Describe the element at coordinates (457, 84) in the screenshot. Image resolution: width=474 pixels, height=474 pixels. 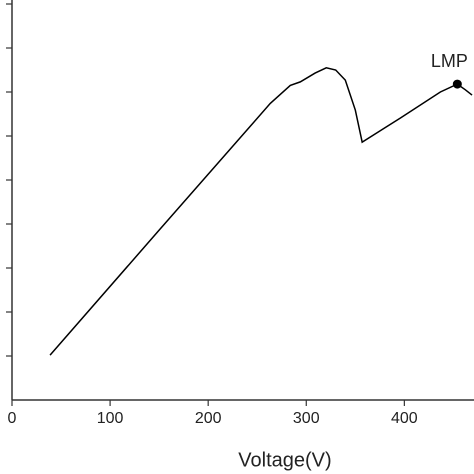
I see `lmp-marker` at that location.